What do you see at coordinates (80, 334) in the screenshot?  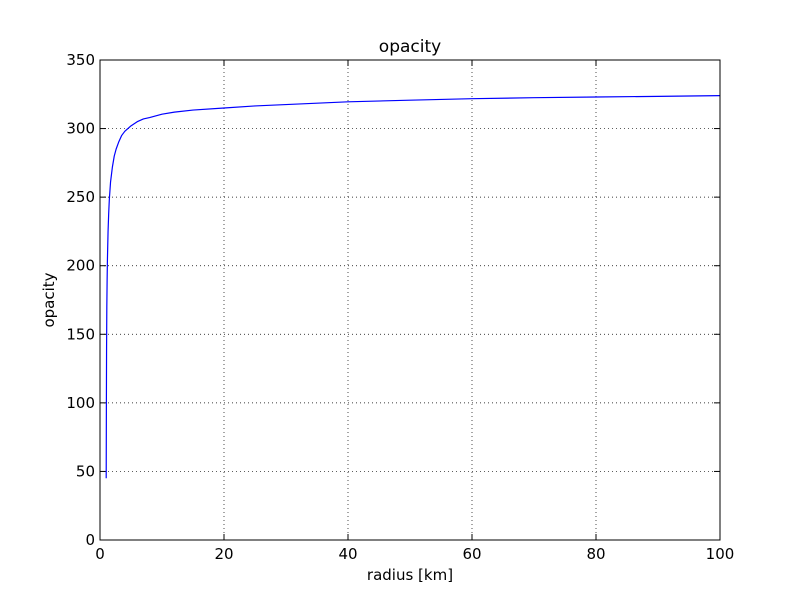 I see `y-tick-label: 150` at bounding box center [80, 334].